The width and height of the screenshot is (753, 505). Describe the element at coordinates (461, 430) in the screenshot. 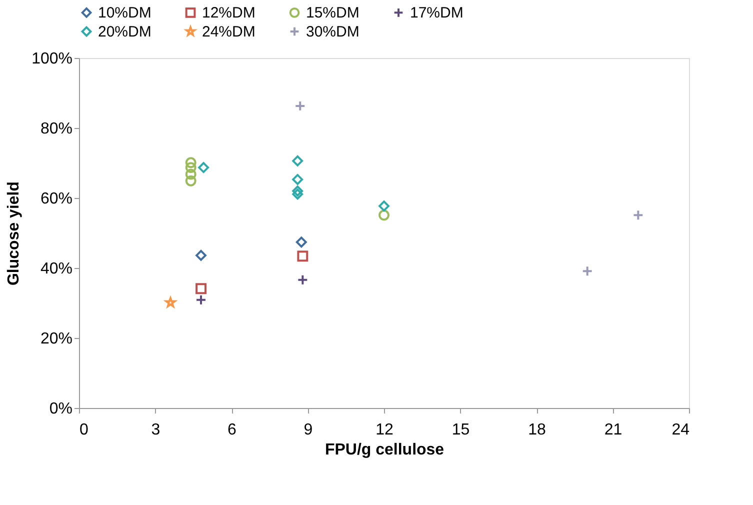

I see `x-tick-label: 15` at that location.